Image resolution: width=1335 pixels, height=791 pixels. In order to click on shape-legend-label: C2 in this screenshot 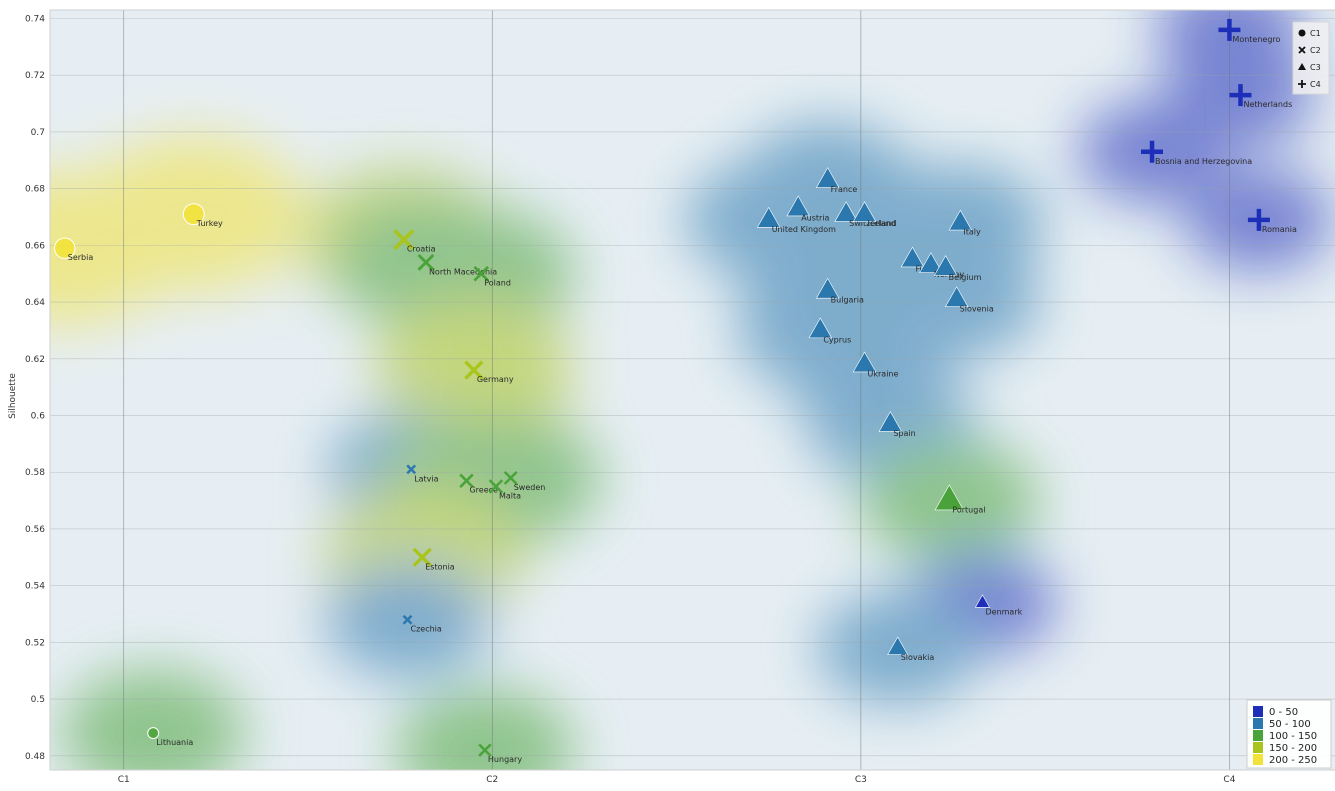, I will do `click(1315, 50)`.